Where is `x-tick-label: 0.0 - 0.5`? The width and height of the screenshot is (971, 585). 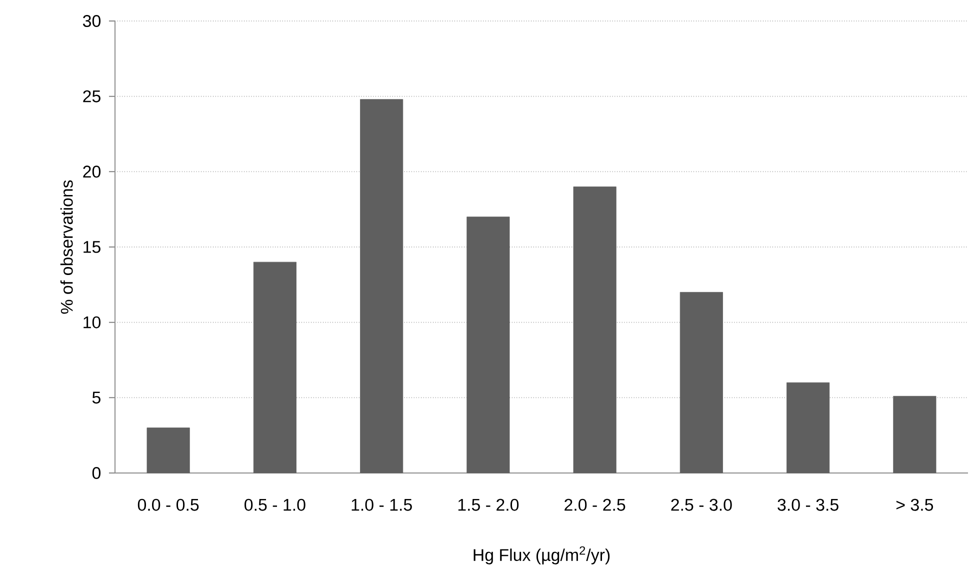
x-tick-label: 0.0 - 0.5 is located at coordinates (168, 504).